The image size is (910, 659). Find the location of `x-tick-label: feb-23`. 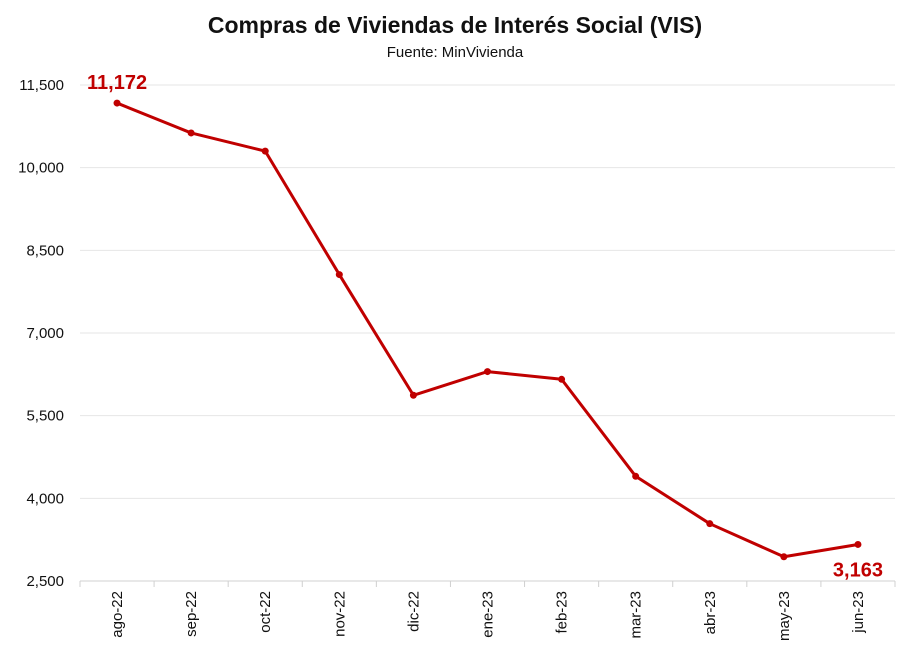

x-tick-label: feb-23 is located at coordinates (562, 612).